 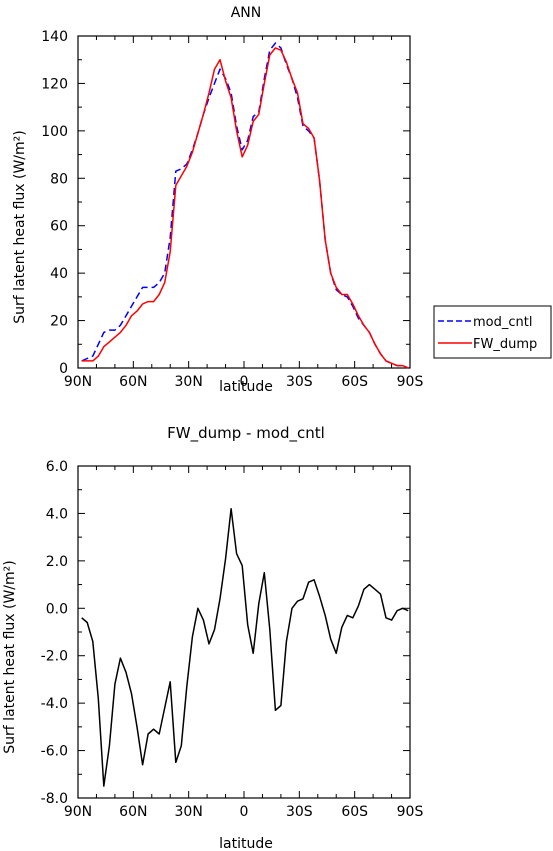 I want to click on top-x-axis-label: latitude, so click(x=246, y=387).